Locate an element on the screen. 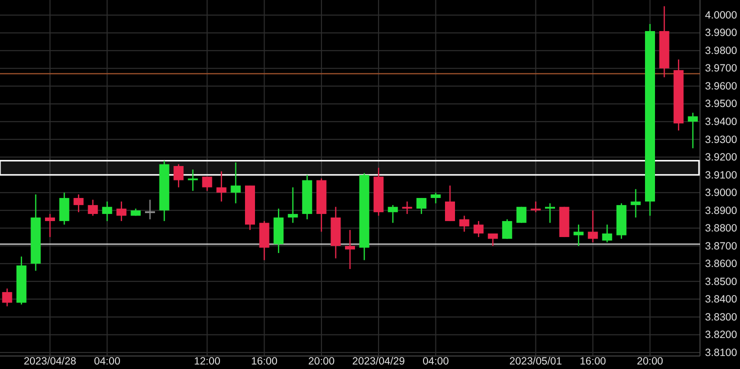 This screenshot has height=369, width=740. y-tick-label: 3.9400 is located at coordinates (721, 122).